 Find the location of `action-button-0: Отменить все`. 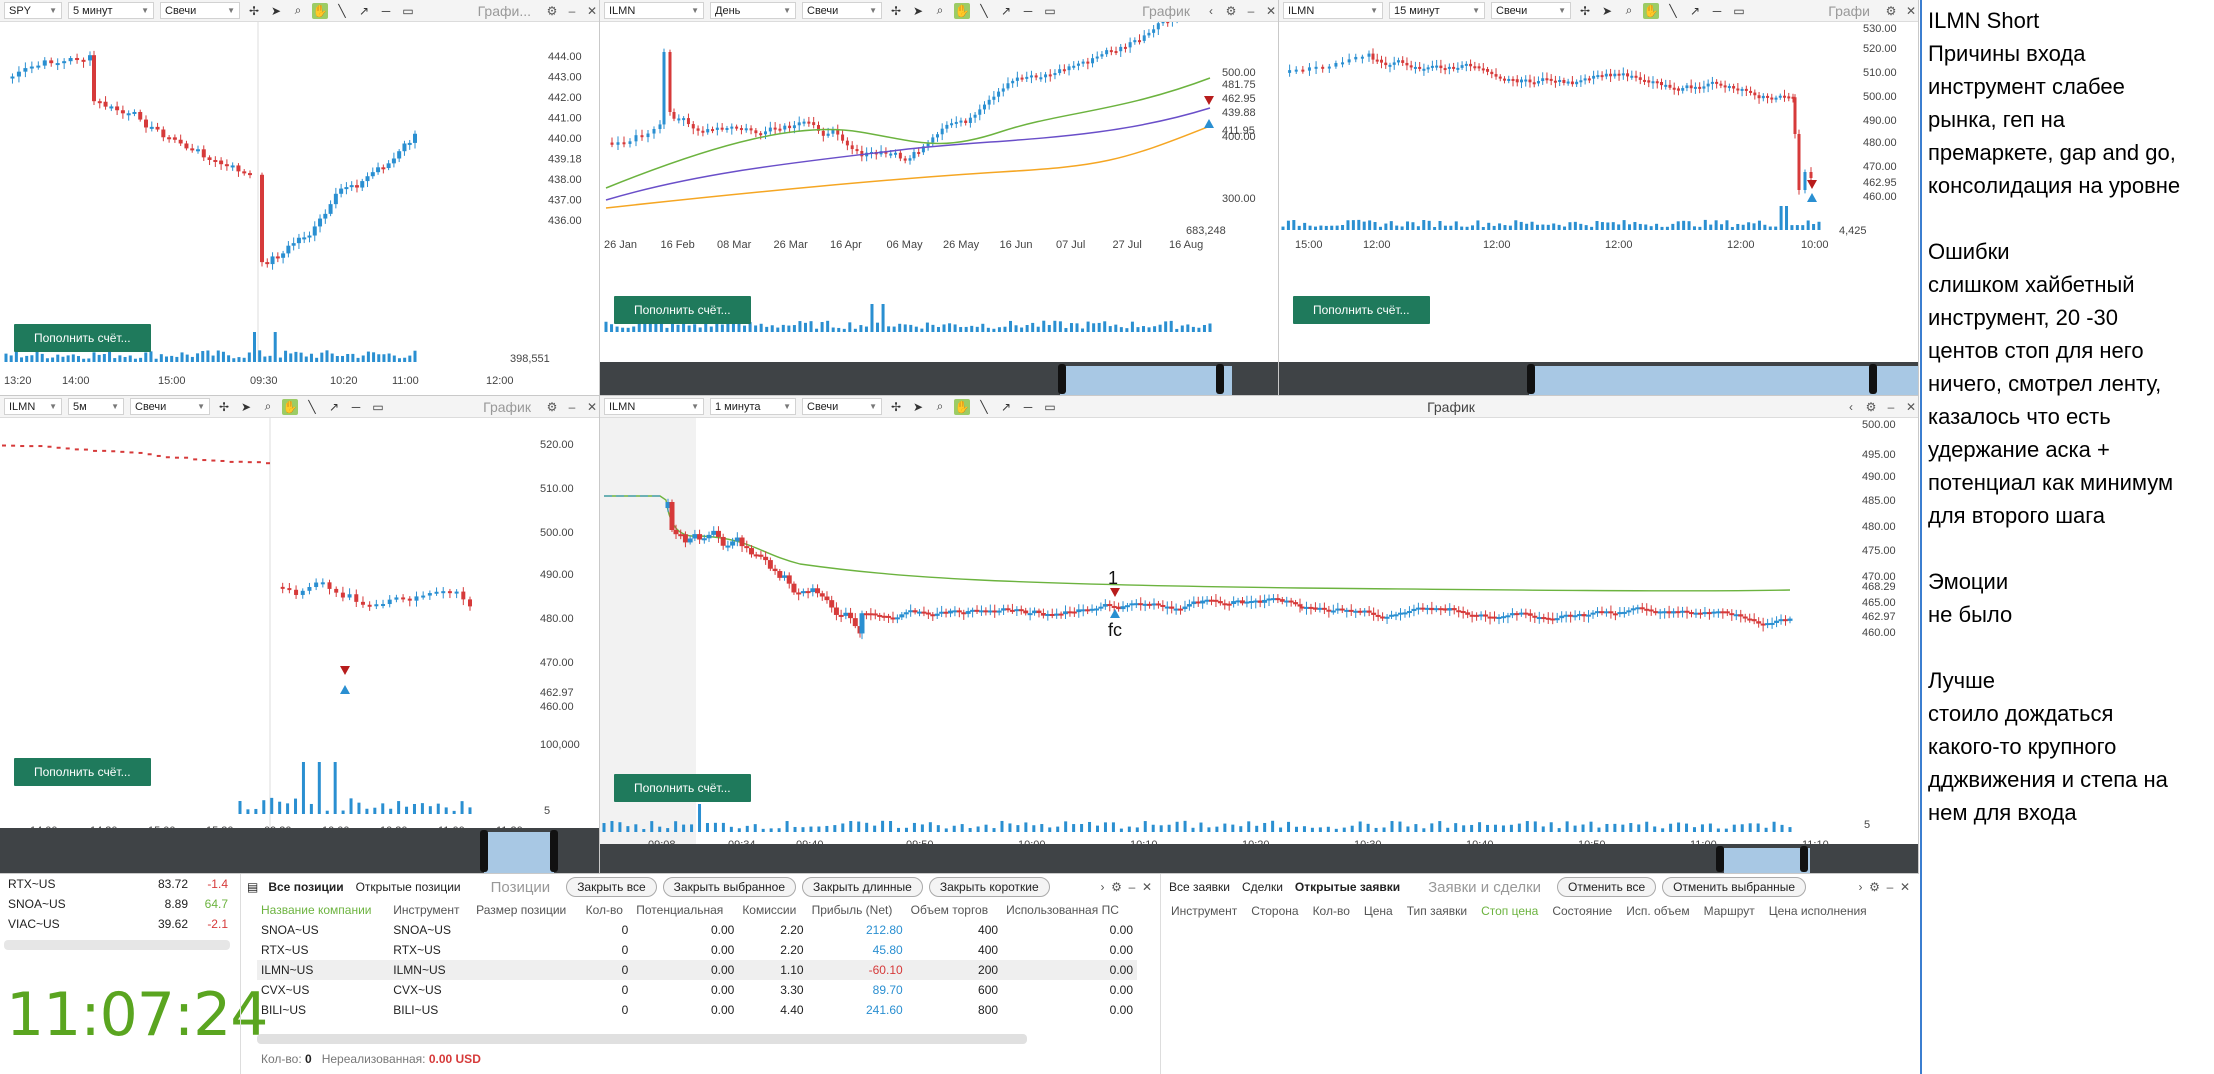

action-button-0: Отменить все is located at coordinates (1607, 887).